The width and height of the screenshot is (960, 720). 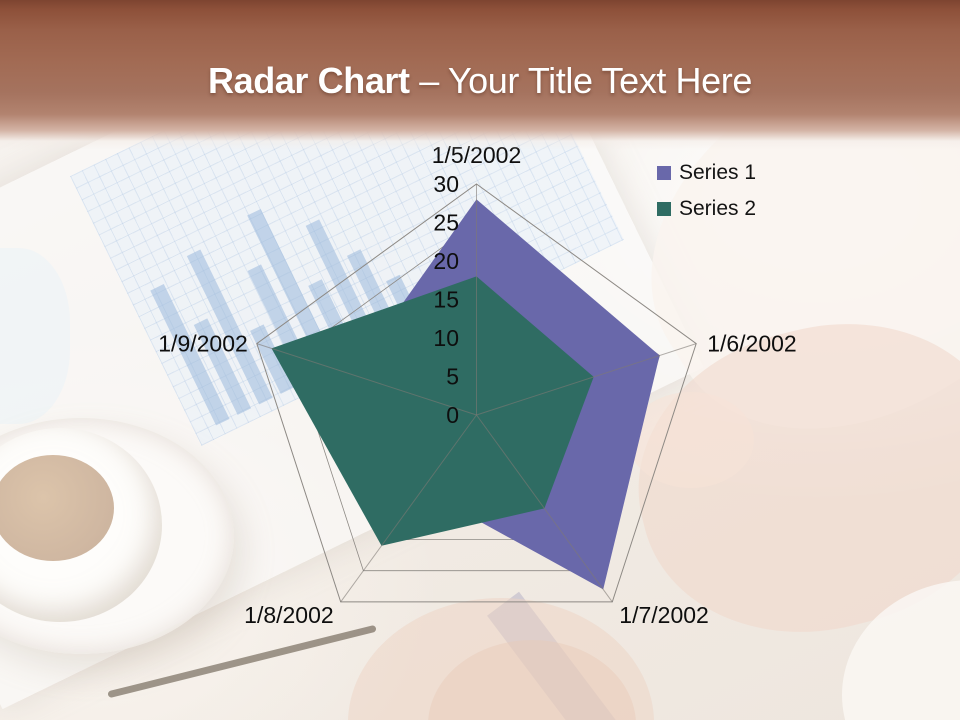 I want to click on category-label: 1/6/2002, so click(x=752, y=344).